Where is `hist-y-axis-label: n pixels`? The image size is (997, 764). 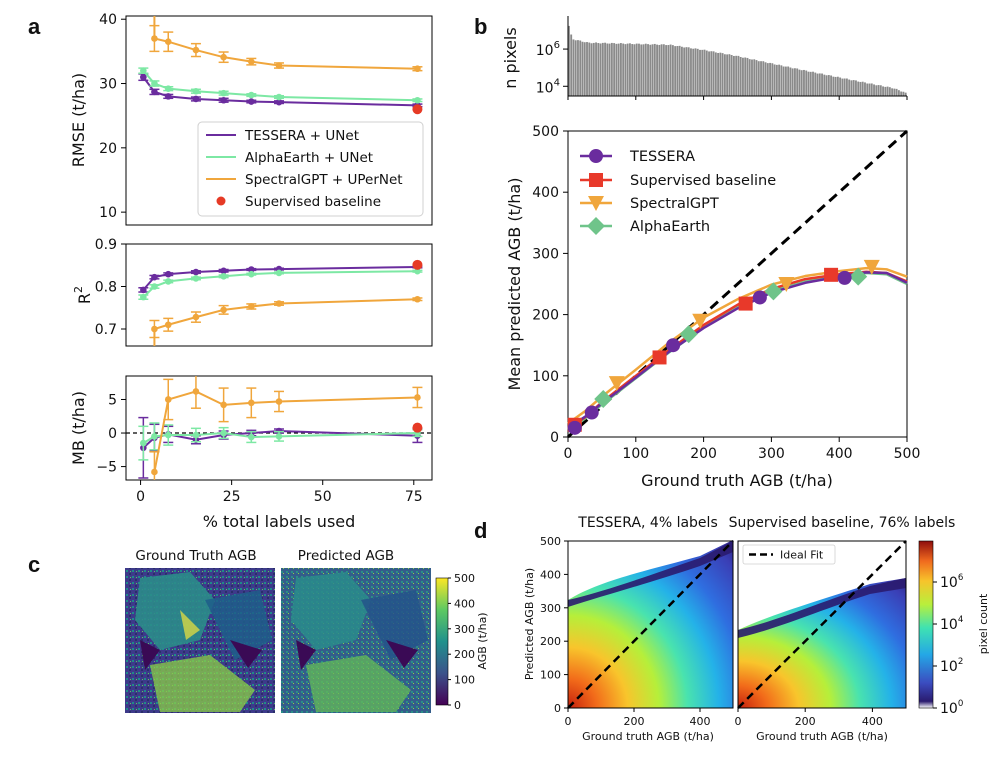
hist-y-axis-label: n pixels is located at coordinates (510, 57).